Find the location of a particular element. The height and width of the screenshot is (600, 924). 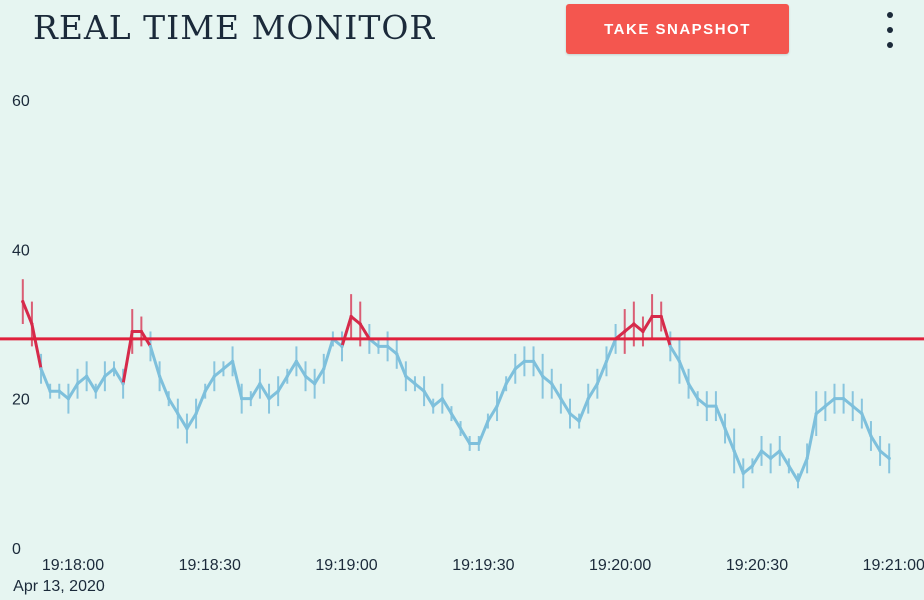

take-snapshot-button: TAKE SNAPSHOT is located at coordinates (677, 29).